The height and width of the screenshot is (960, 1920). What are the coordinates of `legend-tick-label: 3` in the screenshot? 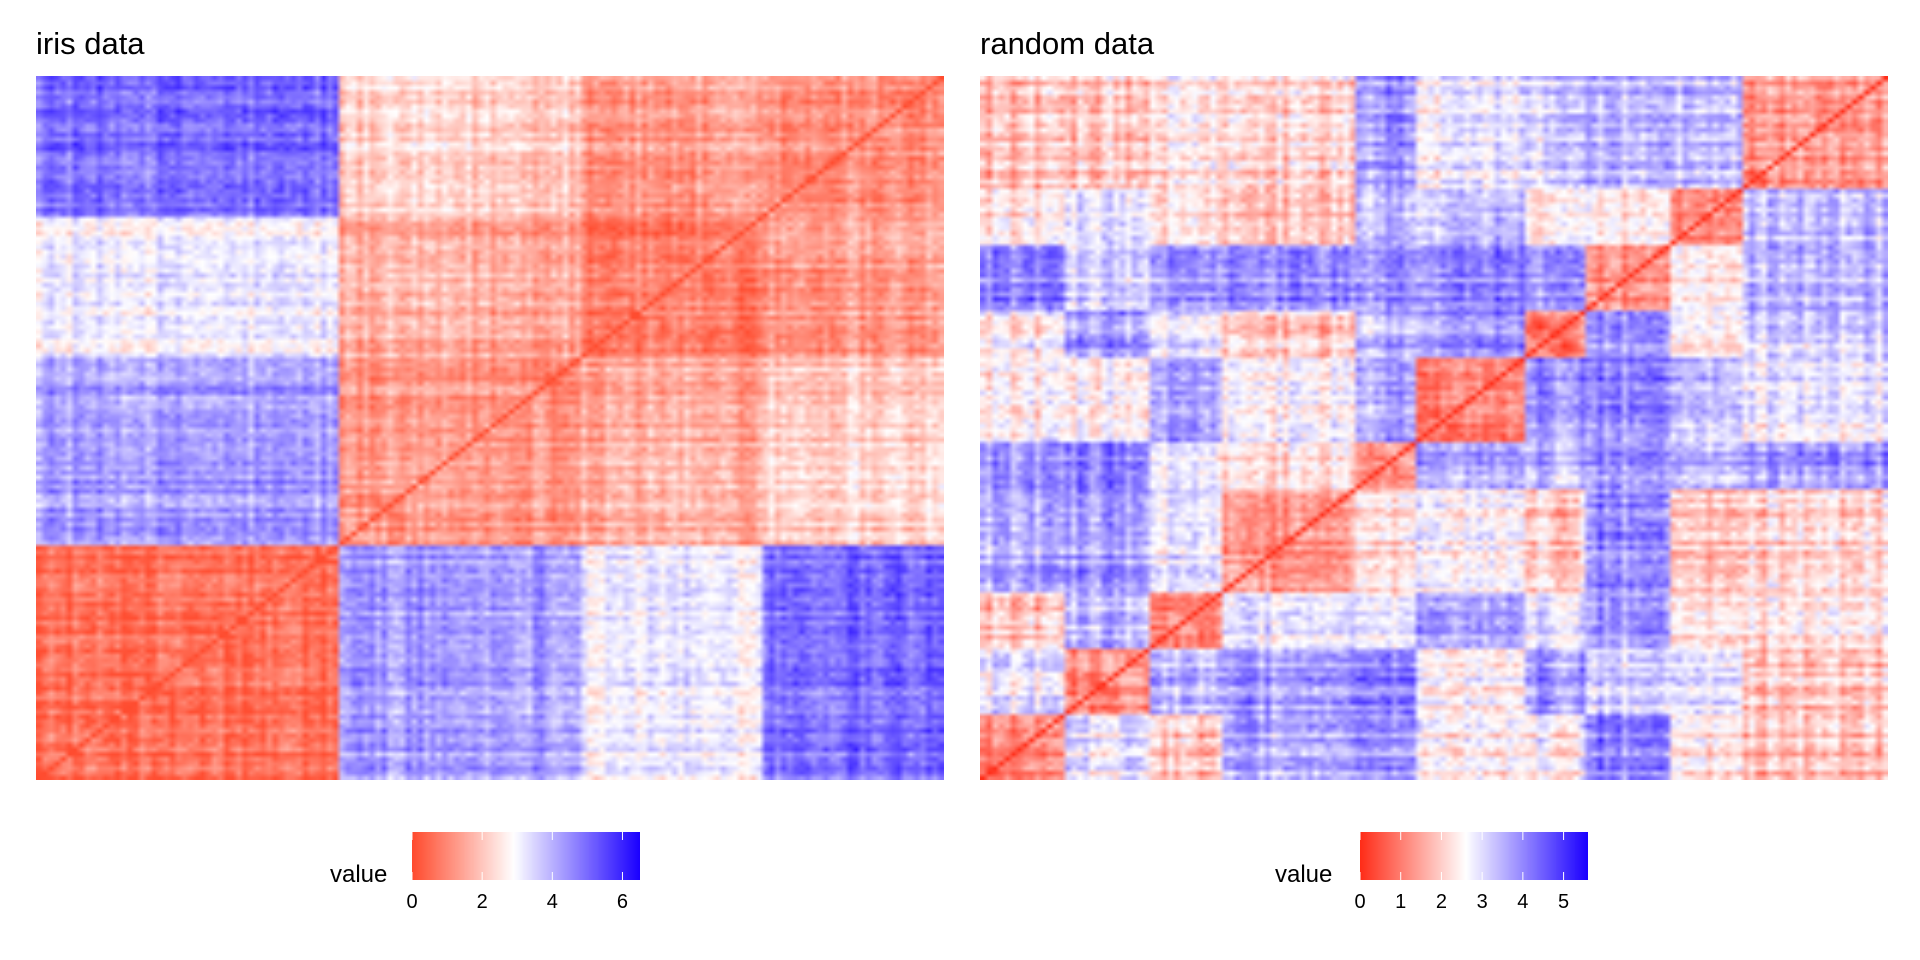 It's located at (1482, 902).